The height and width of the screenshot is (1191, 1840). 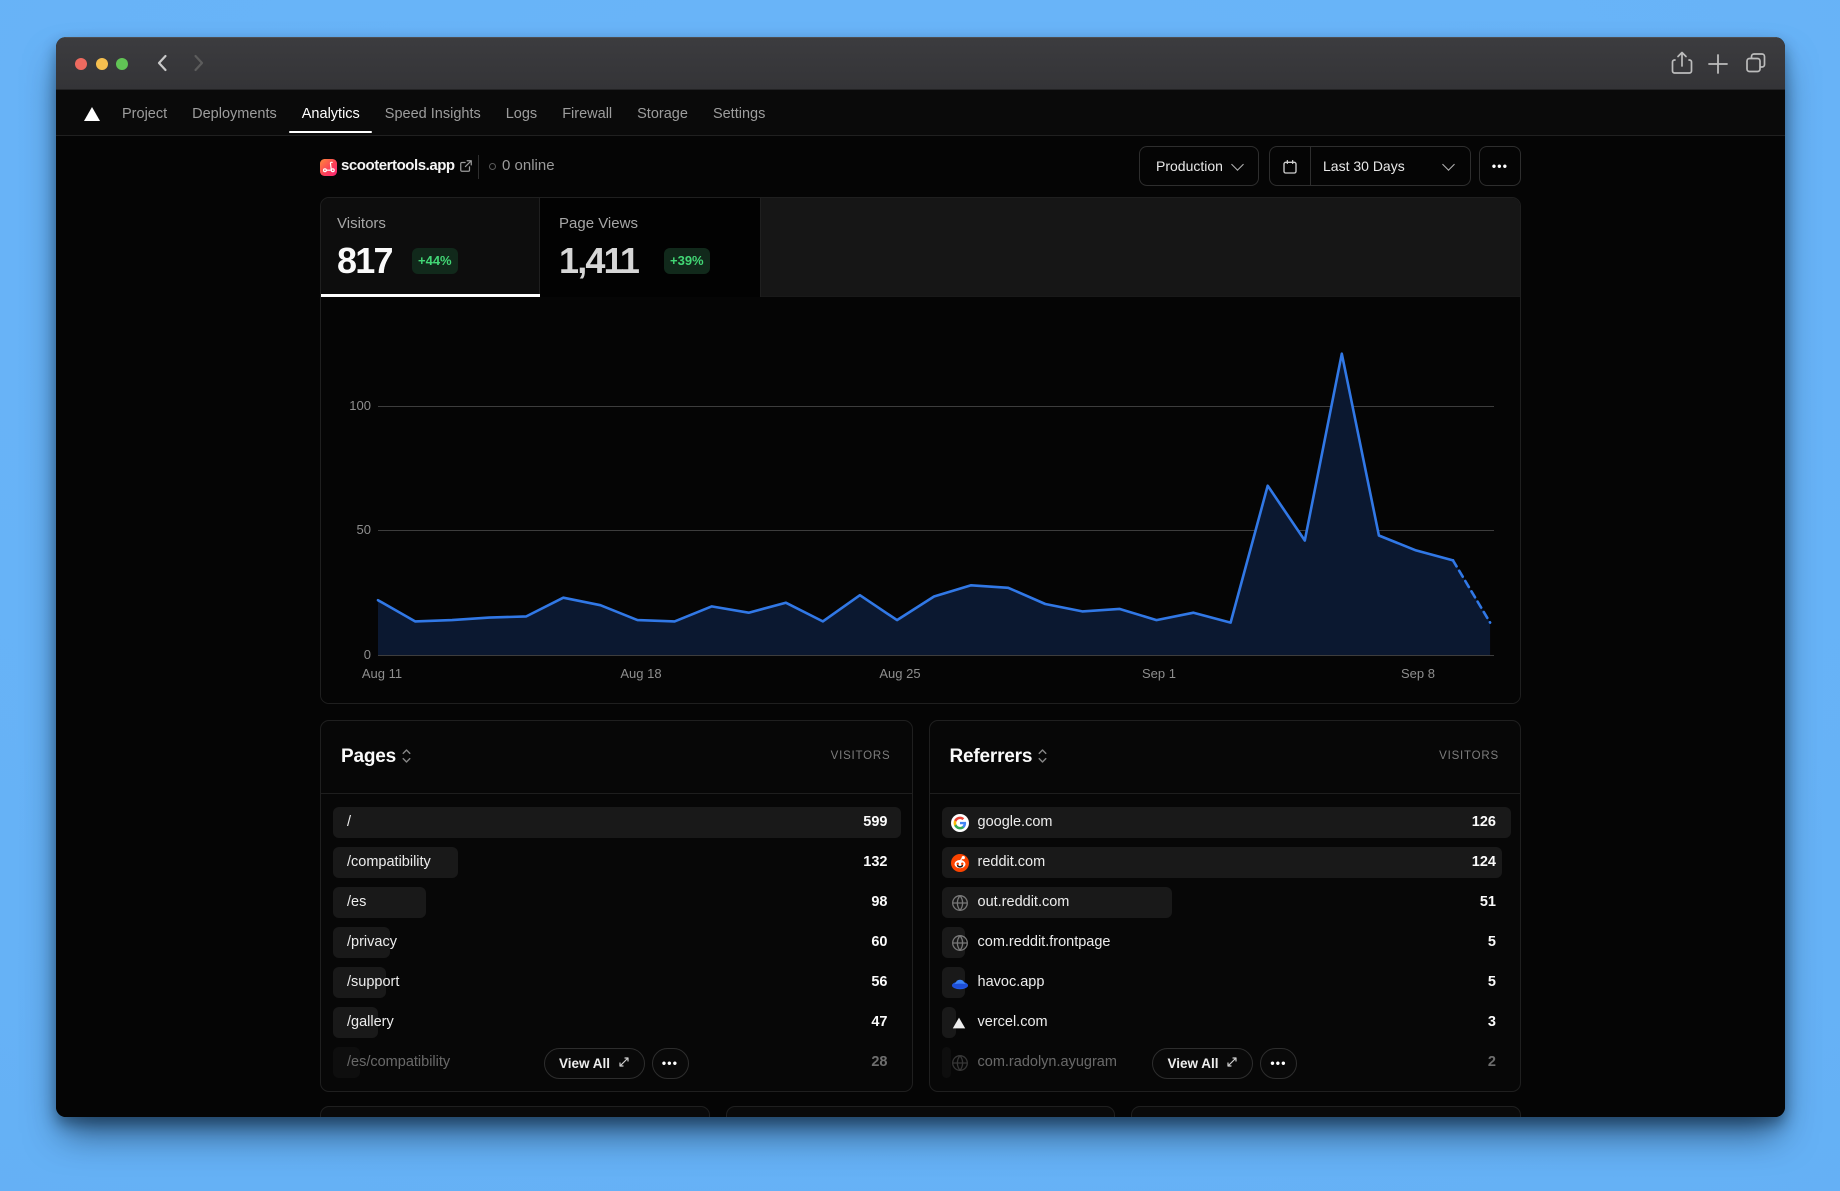 What do you see at coordinates (1159, 673) in the screenshot?
I see `svg-text: Sep 1` at bounding box center [1159, 673].